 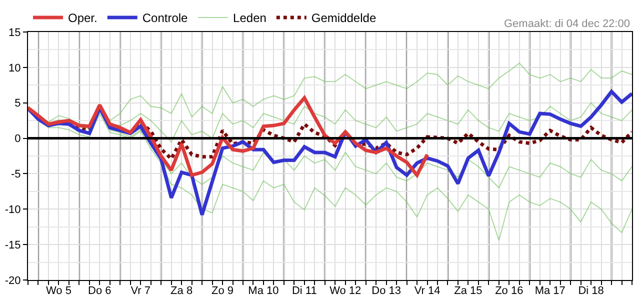 What do you see at coordinates (591, 291) in the screenshot?
I see `x-tick-label: Di 18` at bounding box center [591, 291].